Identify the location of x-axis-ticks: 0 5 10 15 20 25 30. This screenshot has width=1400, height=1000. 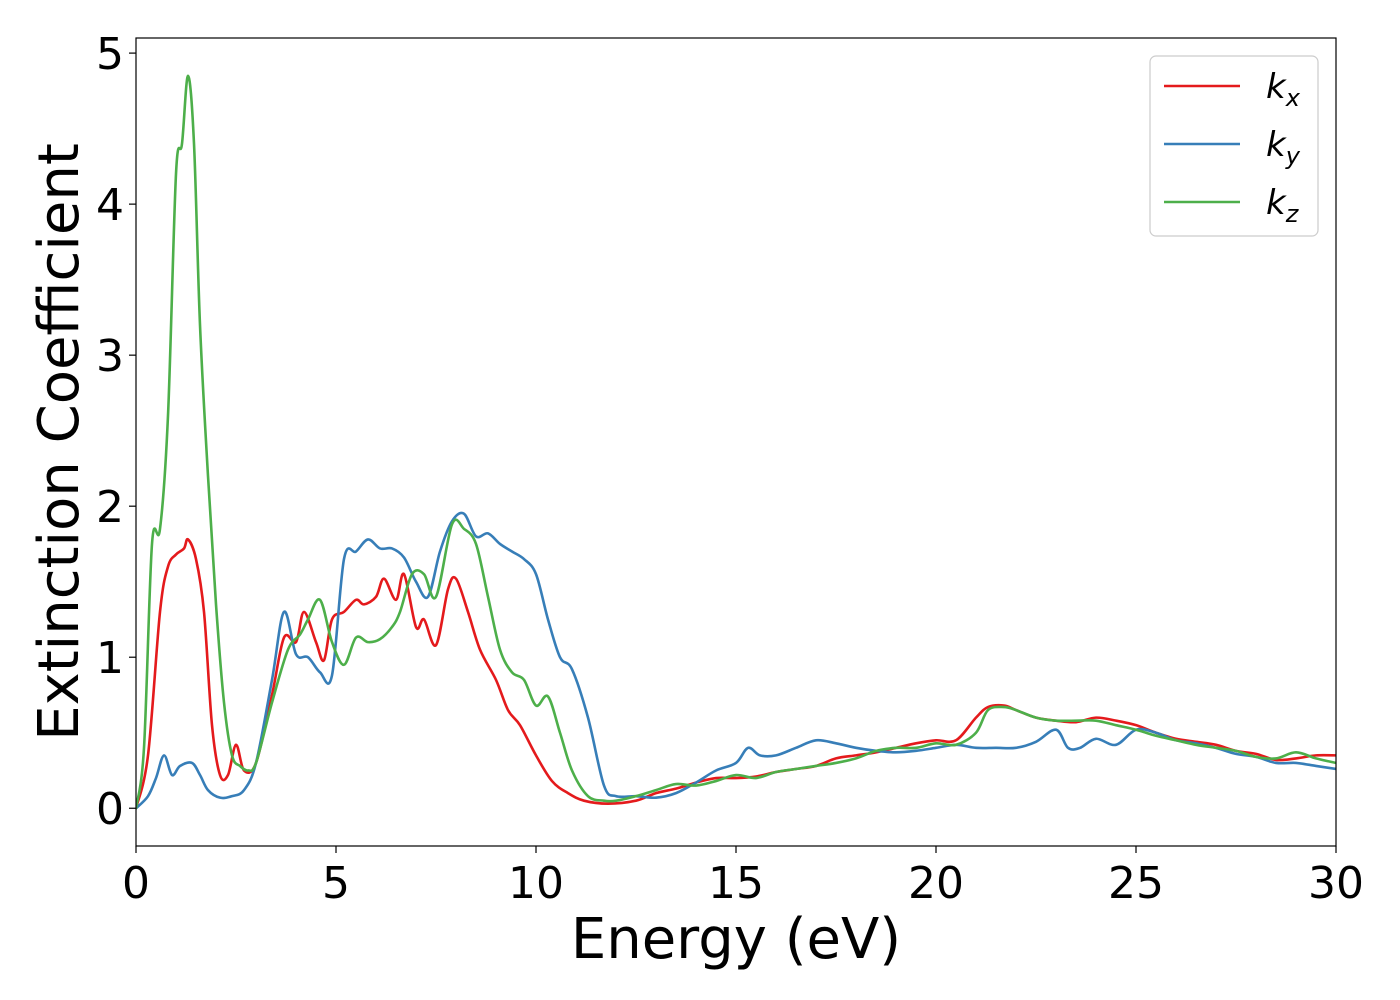
(743, 877).